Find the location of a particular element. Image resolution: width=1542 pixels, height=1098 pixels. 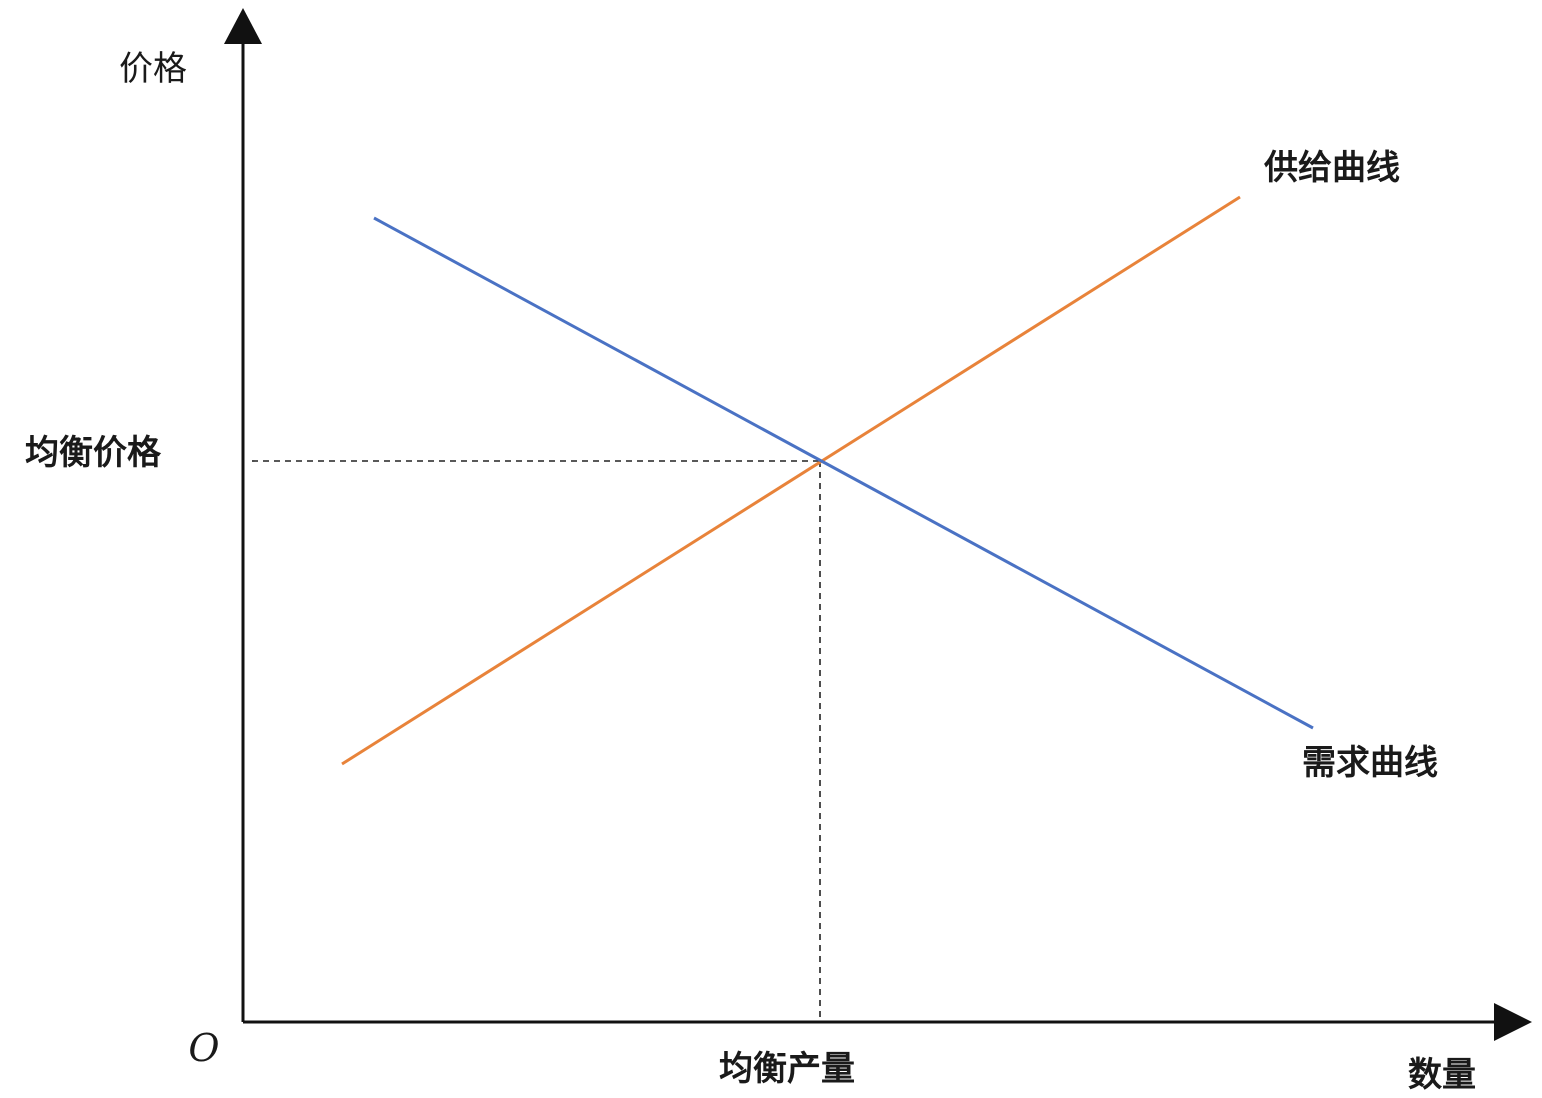

demand-curve-label: 需求曲线 is located at coordinates (1370, 763).